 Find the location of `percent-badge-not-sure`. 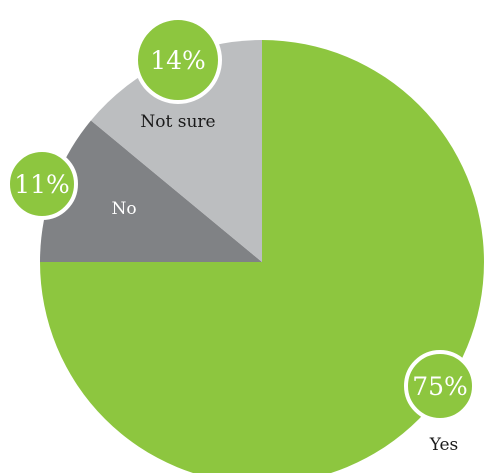

percent-badge-not-sure is located at coordinates (178, 60).